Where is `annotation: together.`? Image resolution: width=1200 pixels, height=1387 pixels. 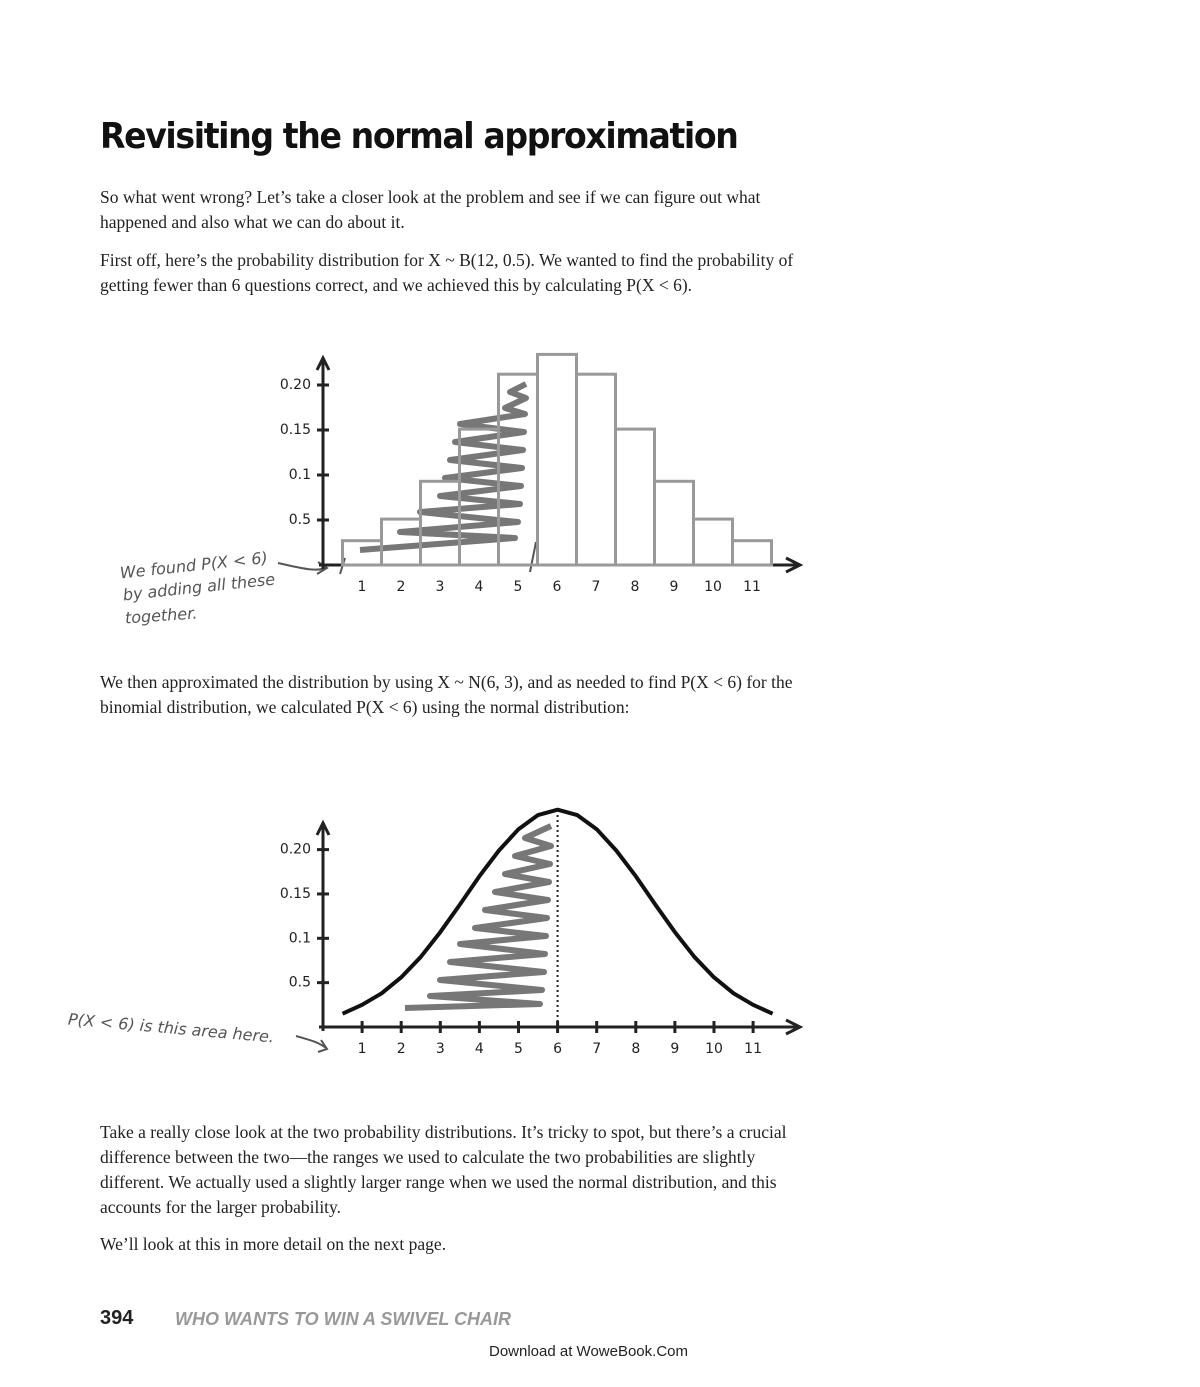 annotation: together. is located at coordinates (161, 615).